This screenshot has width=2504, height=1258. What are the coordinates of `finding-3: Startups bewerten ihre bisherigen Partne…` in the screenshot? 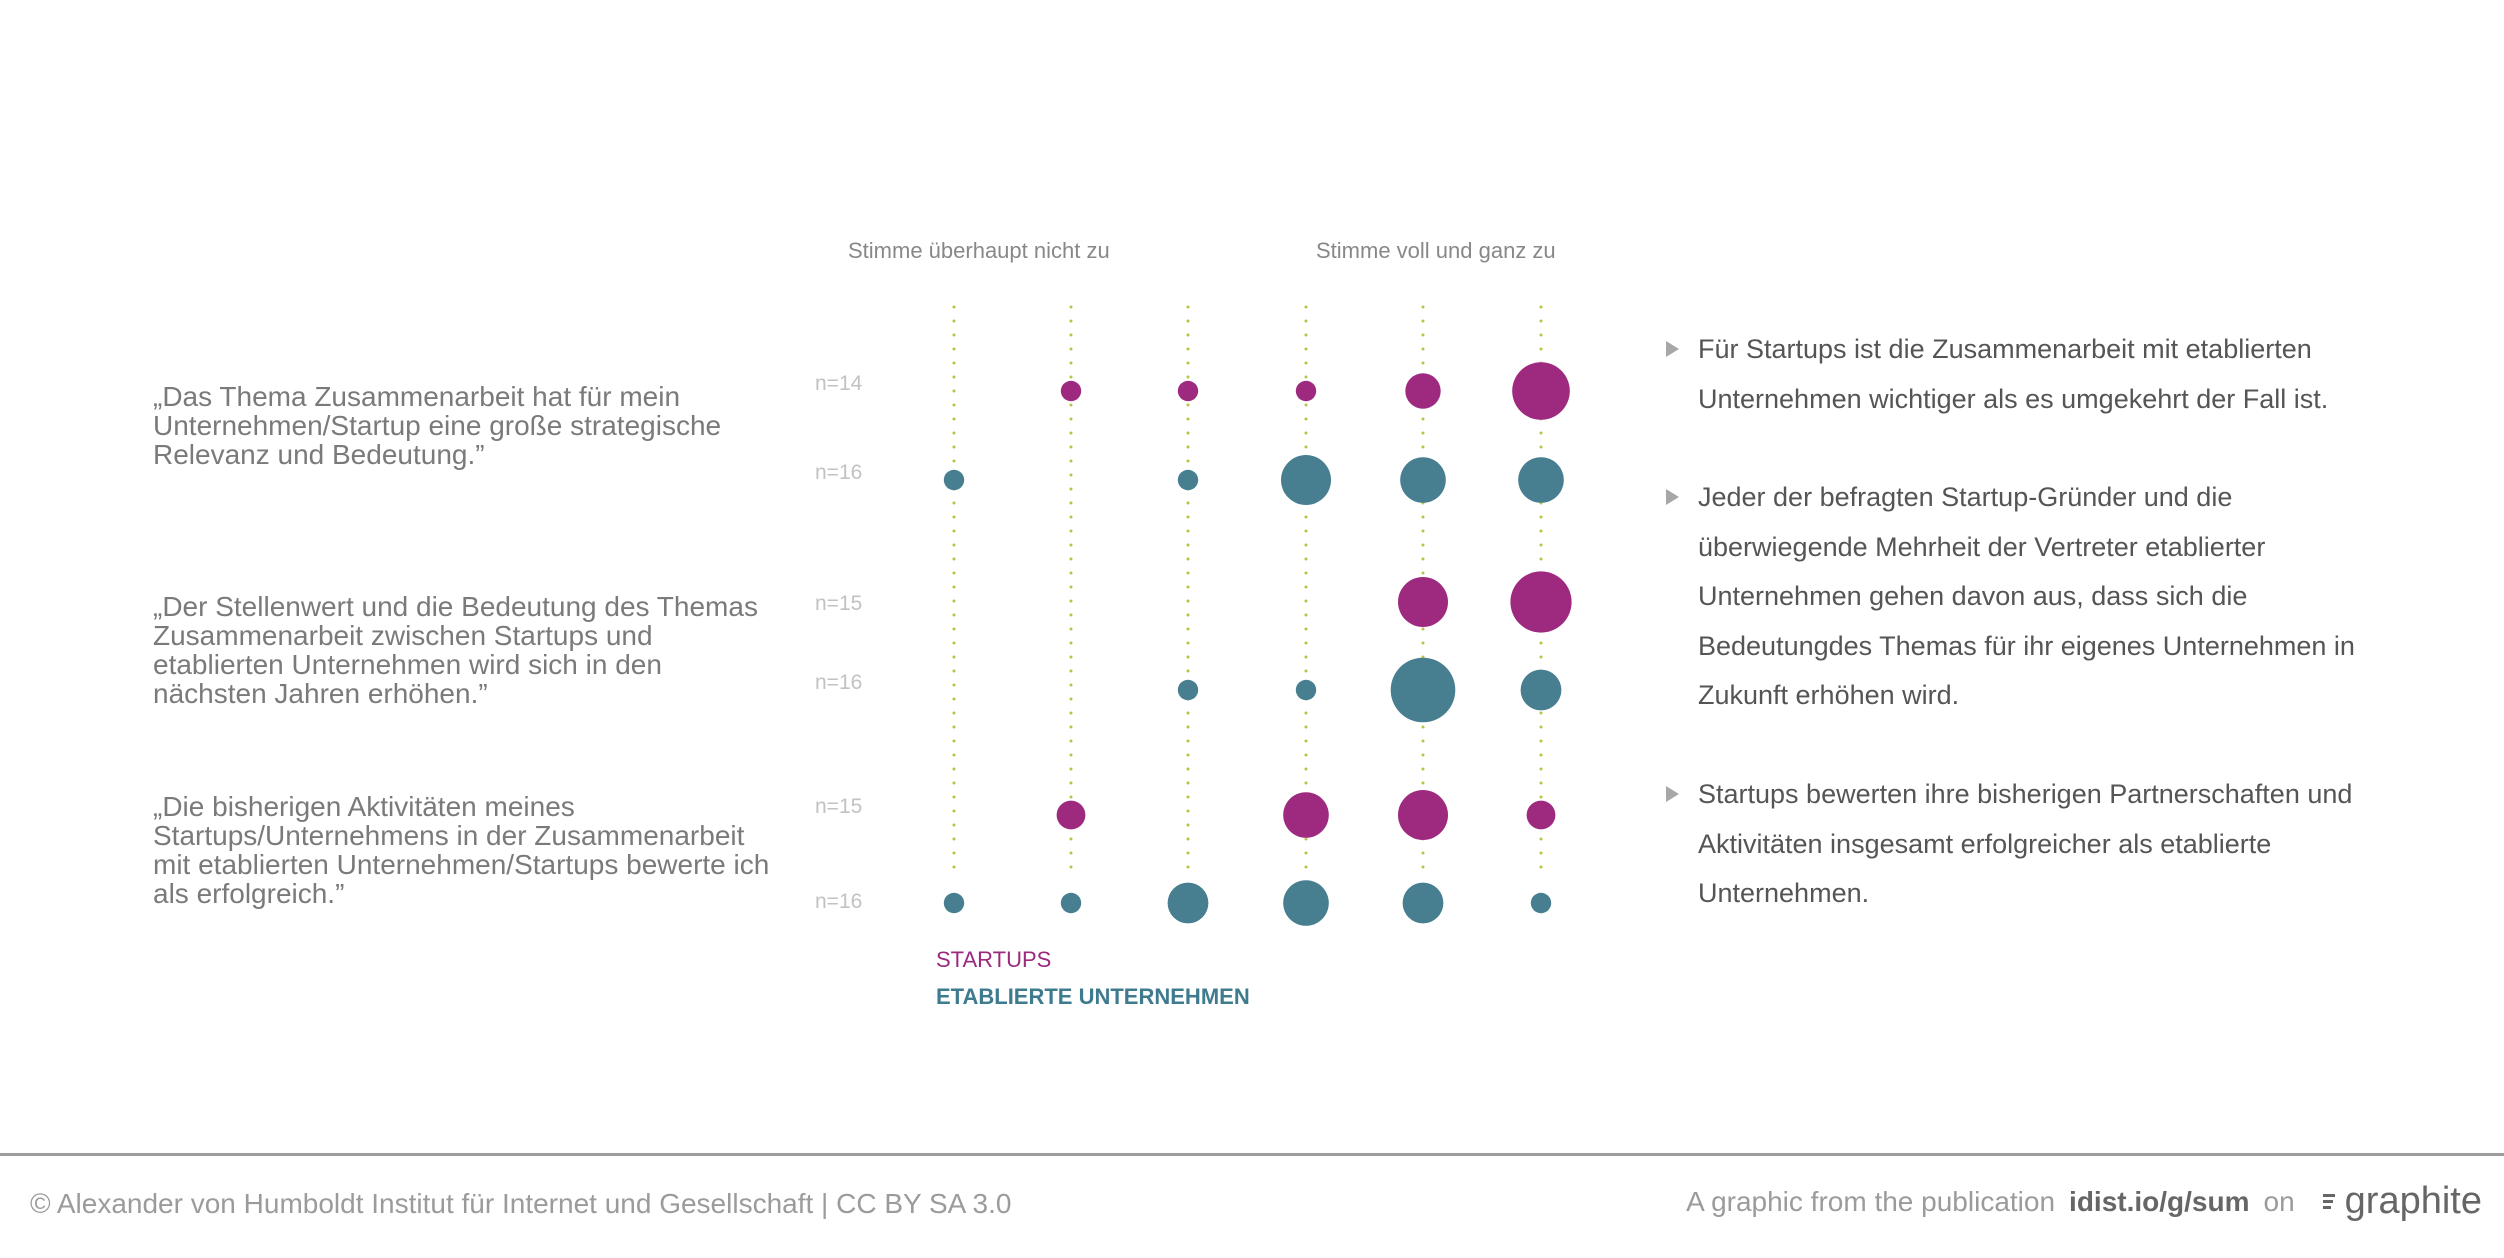 It's located at (2025, 843).